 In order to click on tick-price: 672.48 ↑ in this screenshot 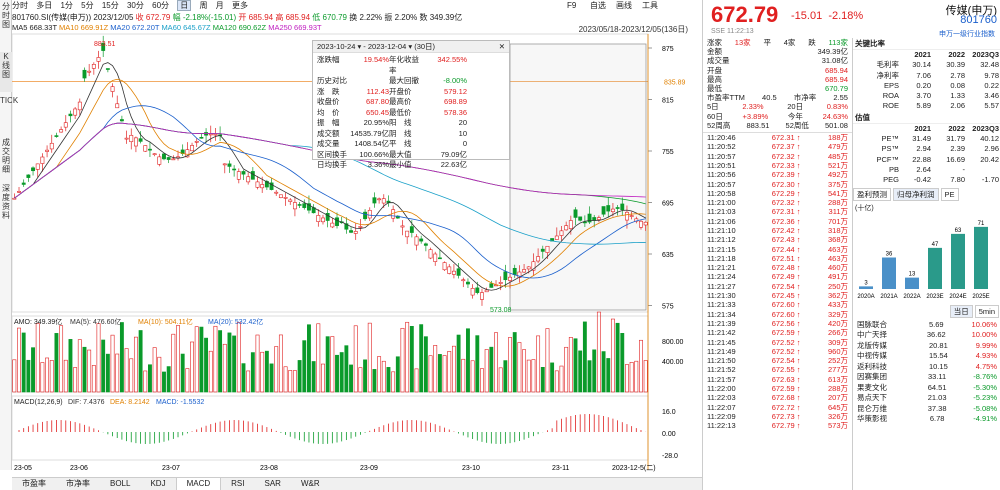, I will do `click(786, 268)`.